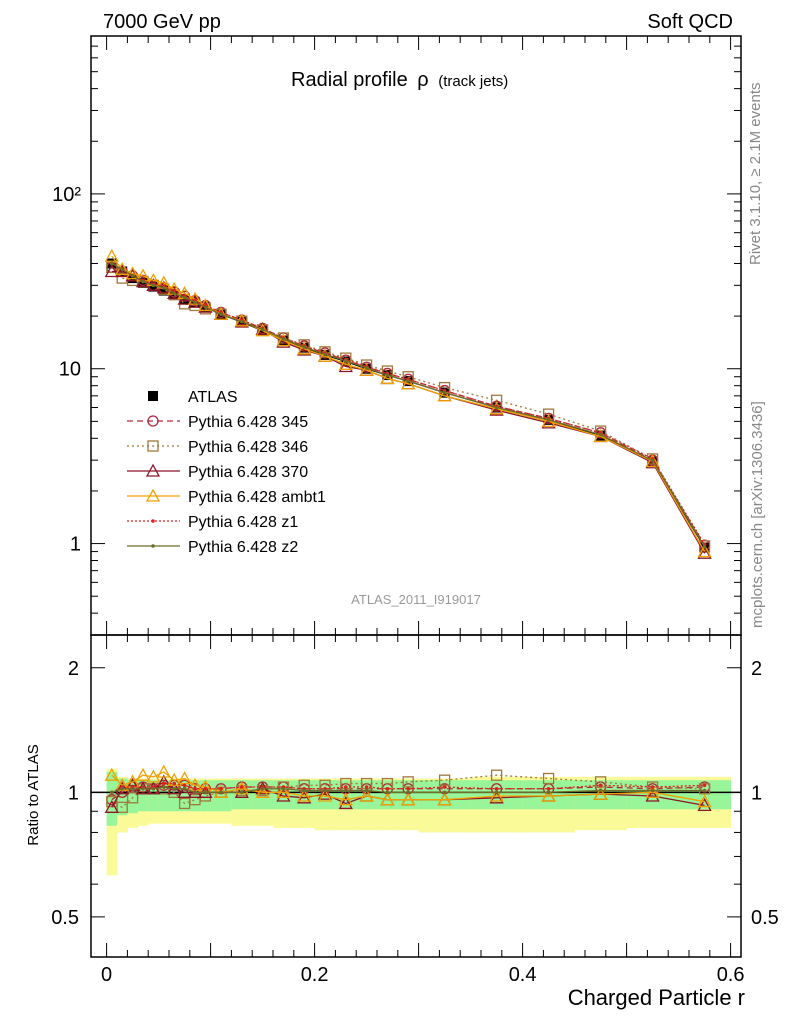 The height and width of the screenshot is (1024, 786). I want to click on series-line-z1, so click(408, 787).